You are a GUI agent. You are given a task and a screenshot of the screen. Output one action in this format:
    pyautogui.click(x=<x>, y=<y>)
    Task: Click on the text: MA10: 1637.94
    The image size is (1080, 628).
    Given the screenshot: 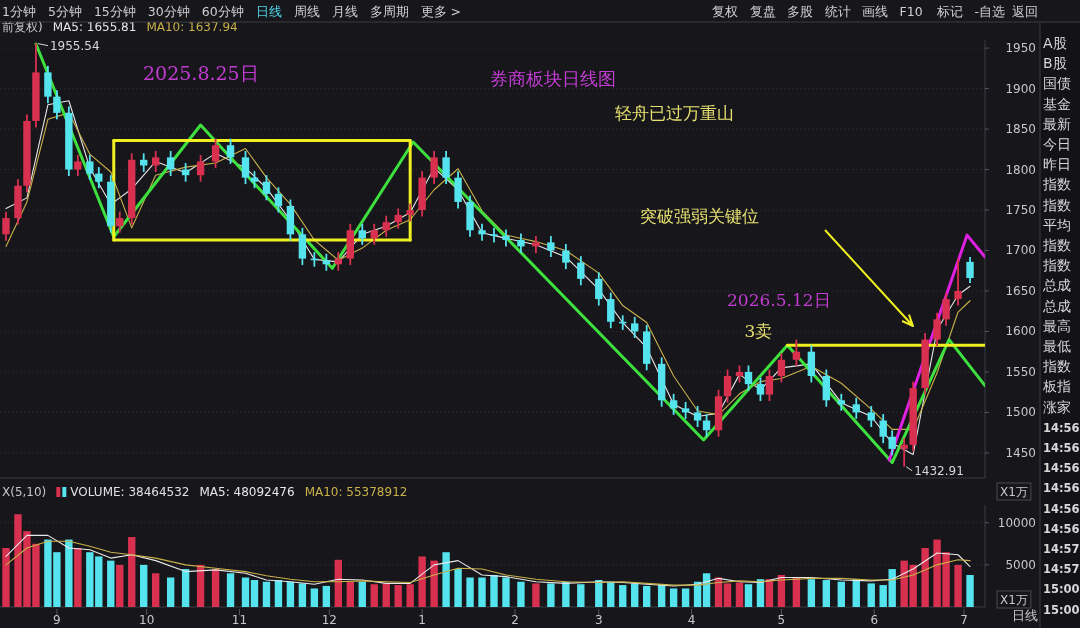 What is the action you would take?
    pyautogui.click(x=192, y=27)
    